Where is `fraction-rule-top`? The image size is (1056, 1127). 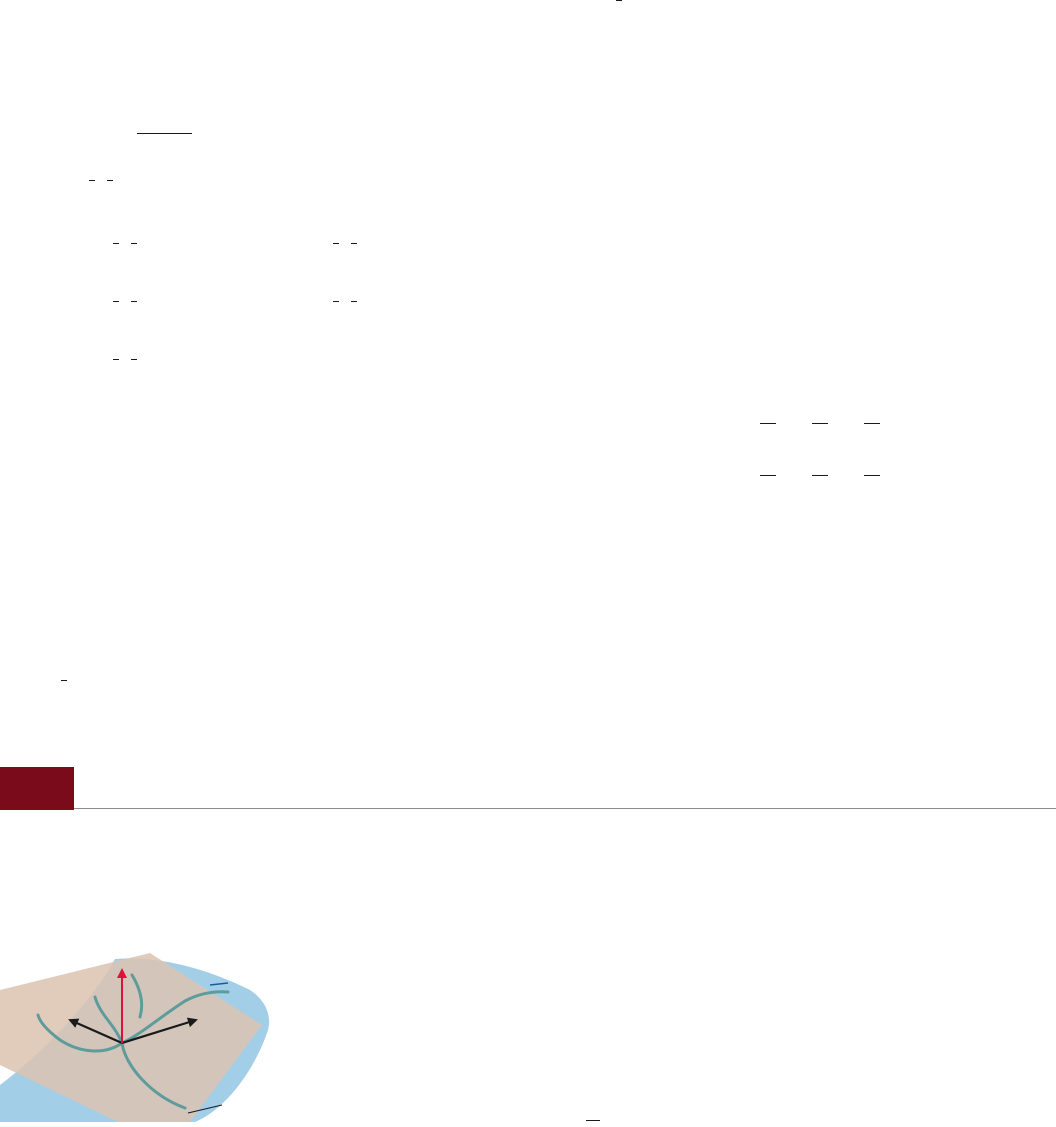 fraction-rule-top is located at coordinates (619, 0).